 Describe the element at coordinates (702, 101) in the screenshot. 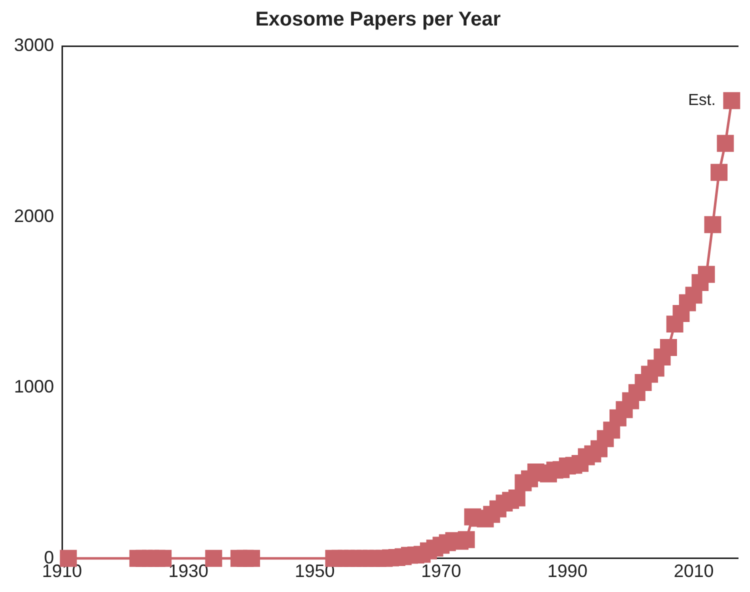

I see `annotation: Est.` at that location.